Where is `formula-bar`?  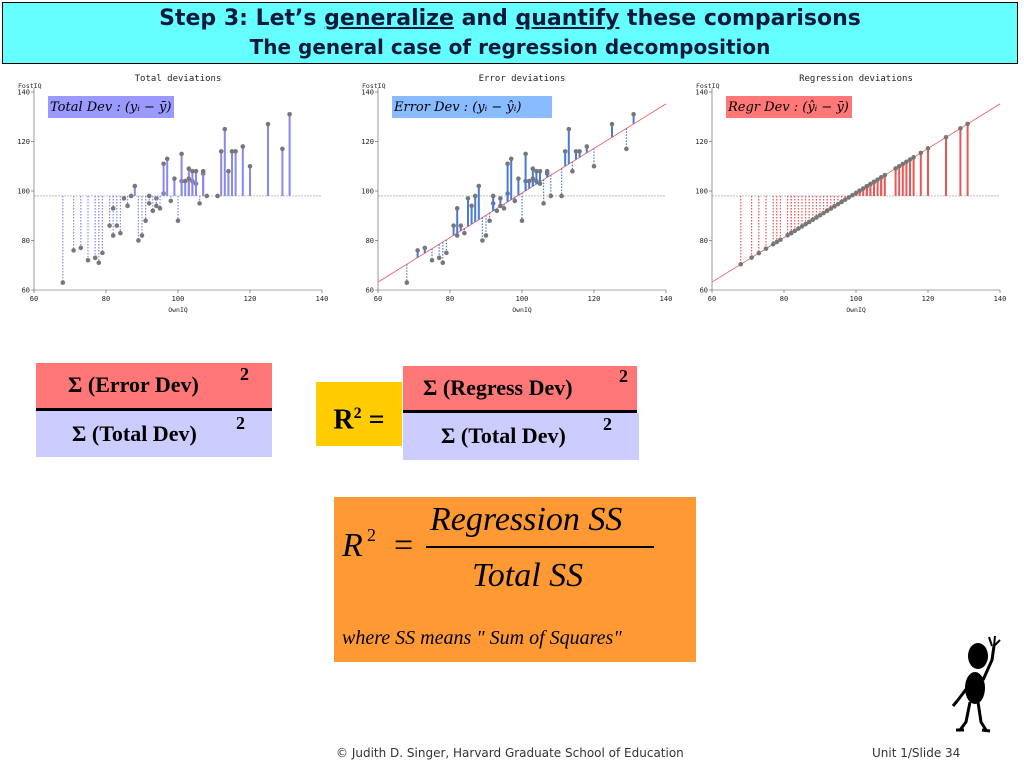
formula-bar is located at coordinates (540, 547).